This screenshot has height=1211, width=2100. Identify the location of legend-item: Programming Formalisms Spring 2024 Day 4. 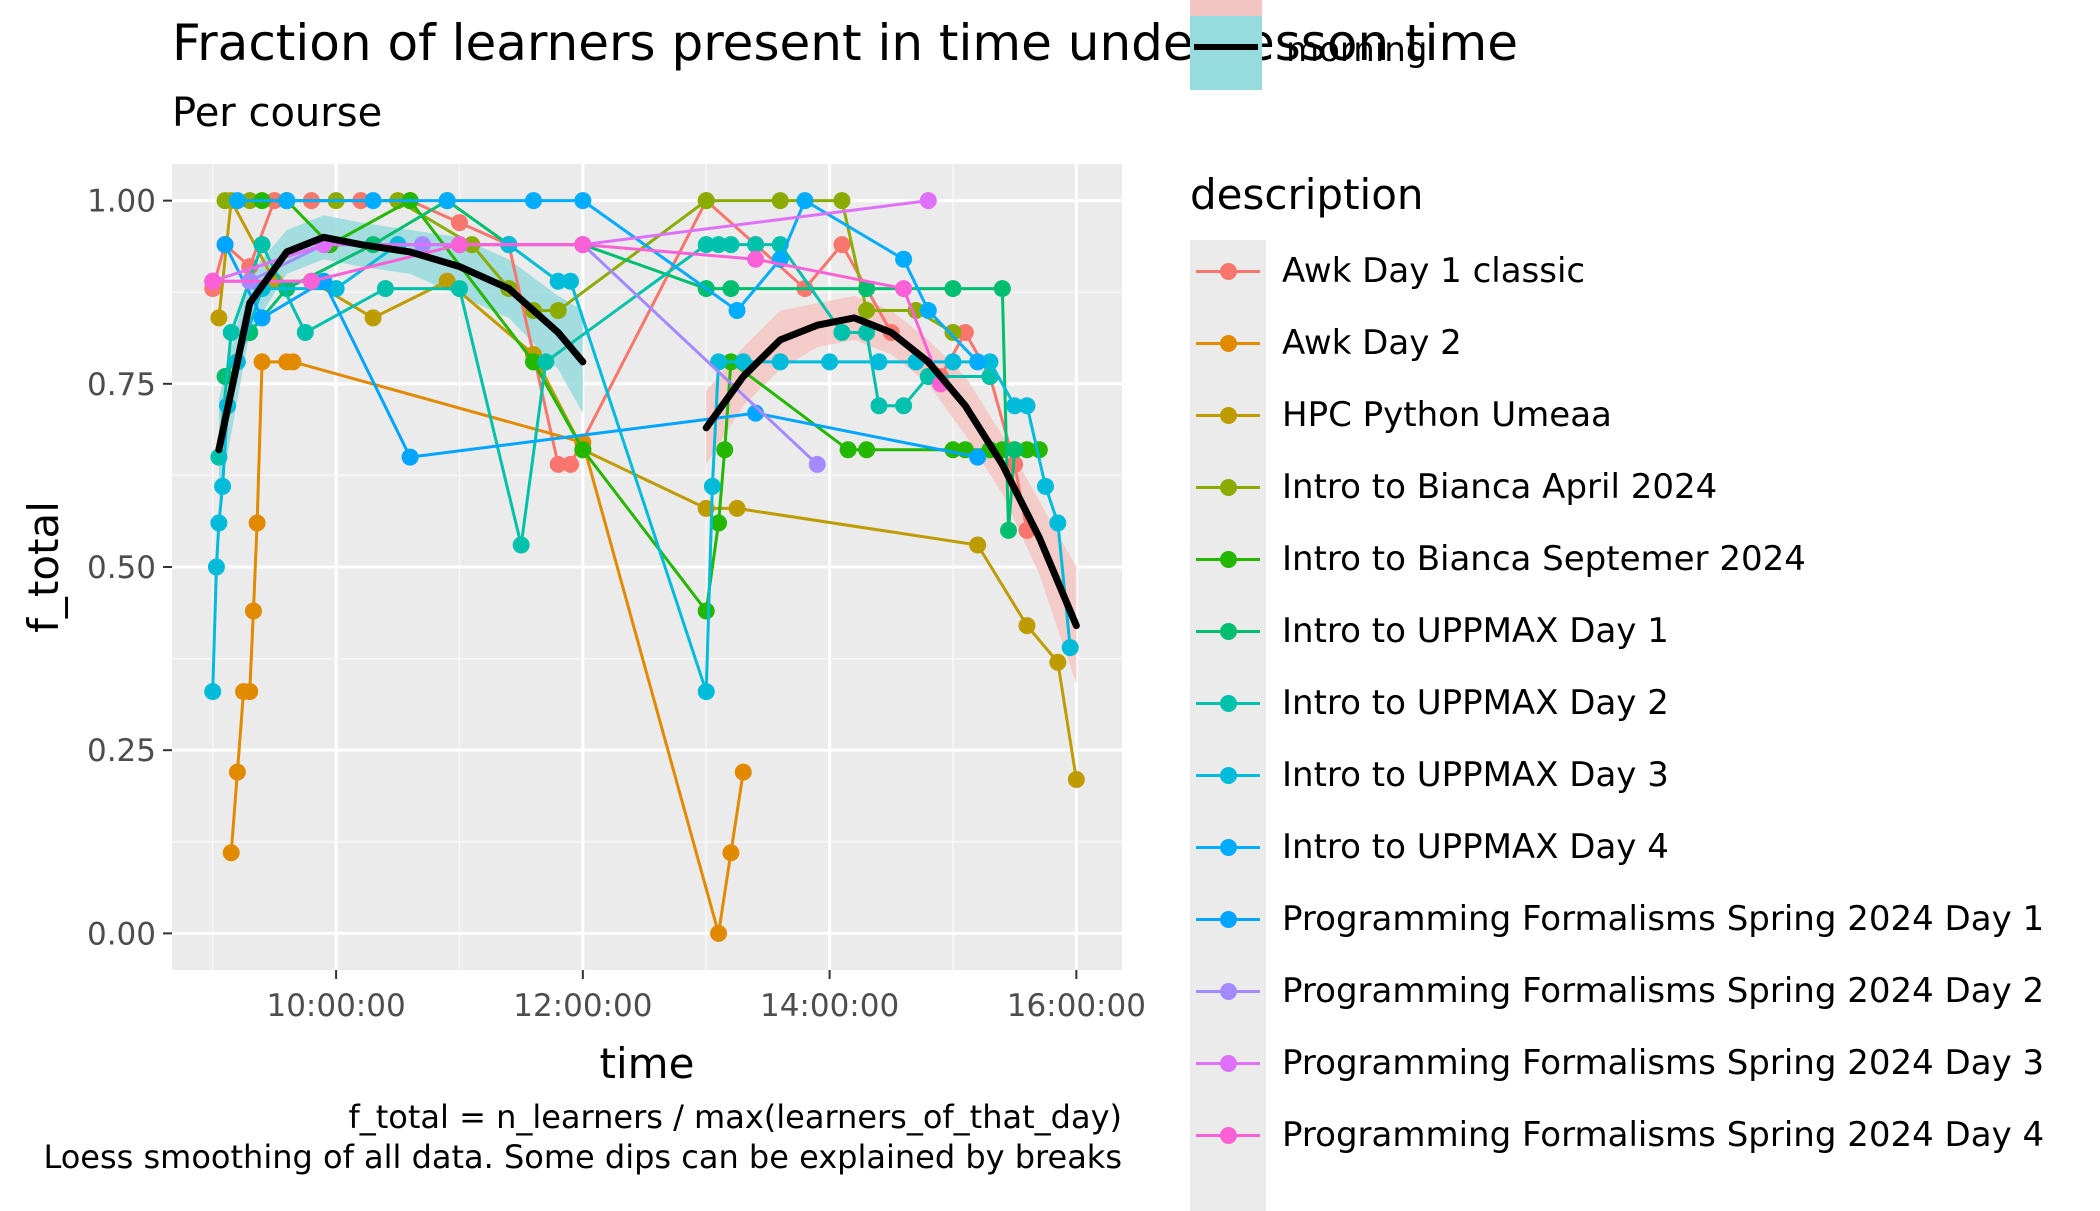
(1635, 1135).